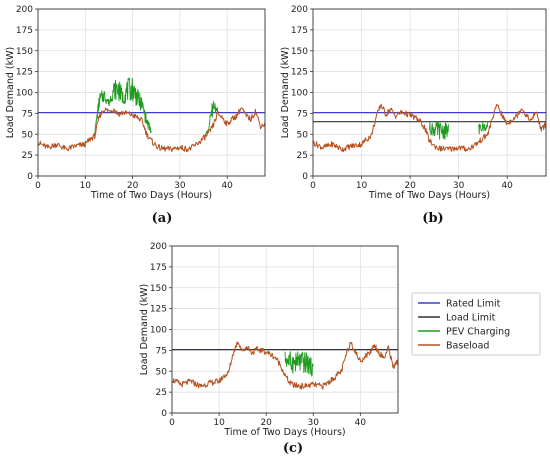 The image size is (550, 463). What do you see at coordinates (478, 332) in the screenshot?
I see `legend-entry-label: PEV Charging` at bounding box center [478, 332].